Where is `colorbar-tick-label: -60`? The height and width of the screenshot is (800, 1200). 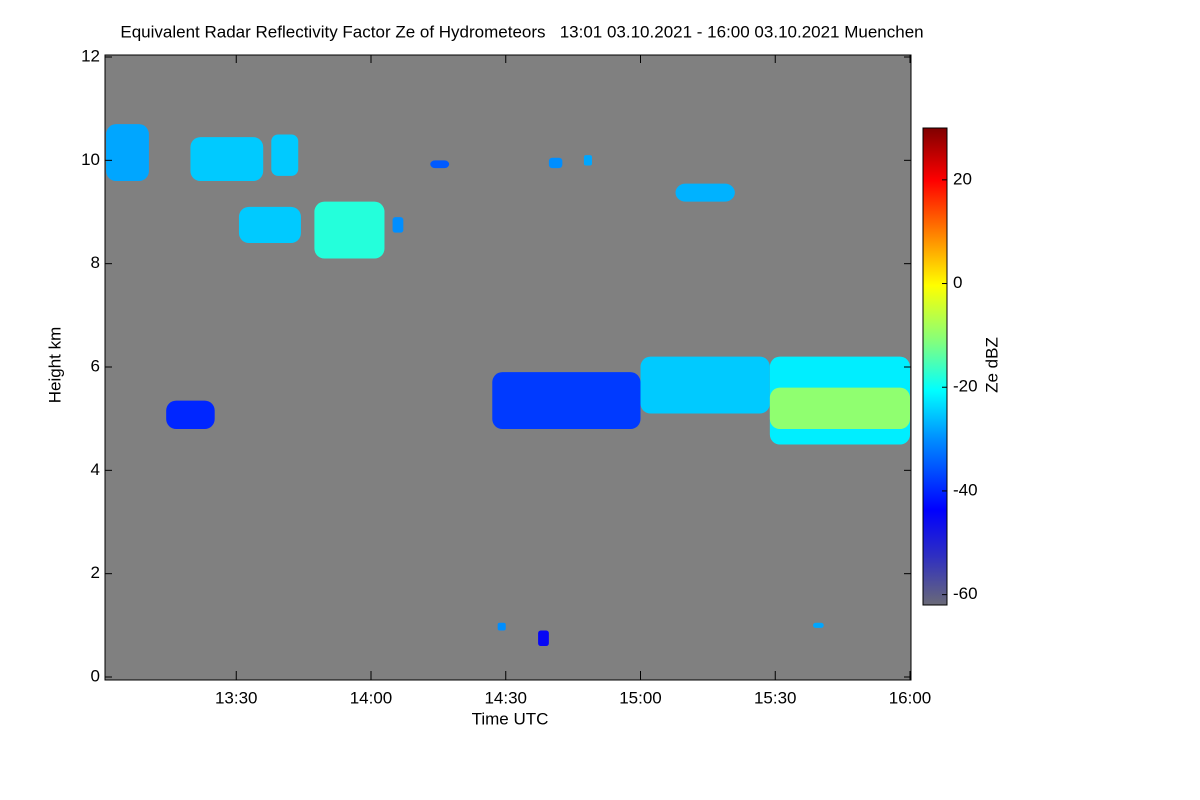 colorbar-tick-label: -60 is located at coordinates (965, 593).